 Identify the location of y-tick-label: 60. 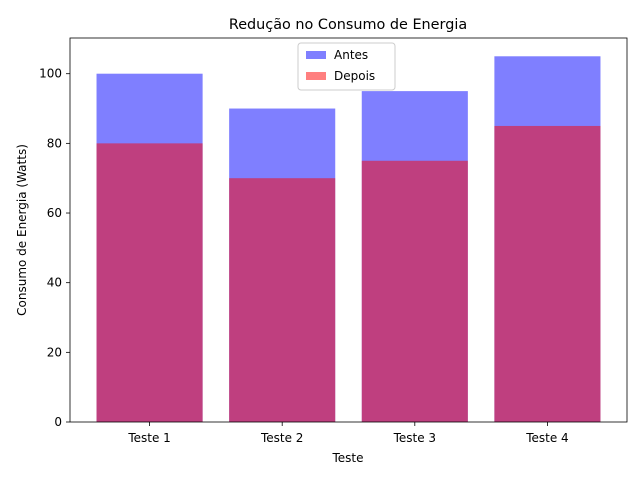
(54, 213).